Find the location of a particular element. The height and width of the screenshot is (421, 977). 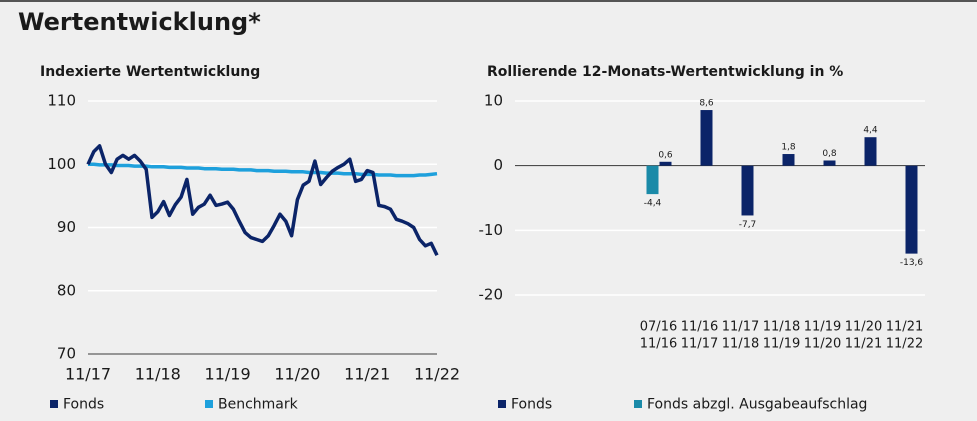

y-tick-label: 70 is located at coordinates (66, 354).